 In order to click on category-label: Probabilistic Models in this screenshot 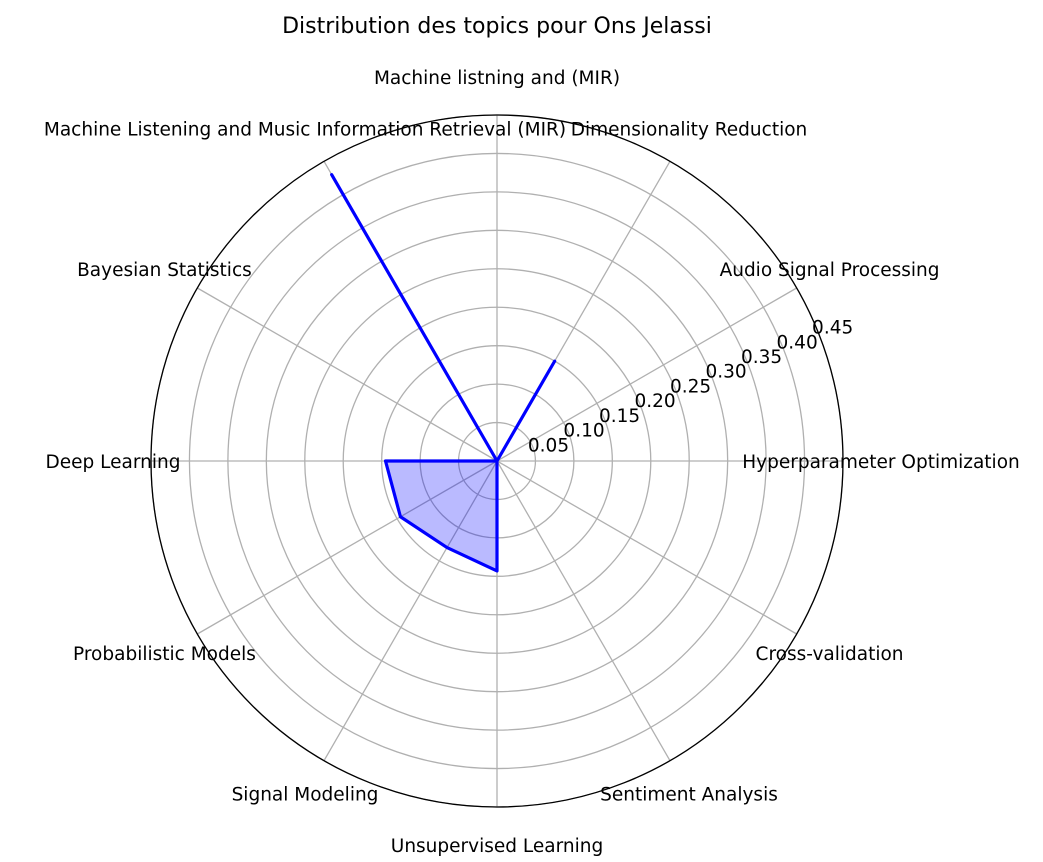, I will do `click(164, 654)`.